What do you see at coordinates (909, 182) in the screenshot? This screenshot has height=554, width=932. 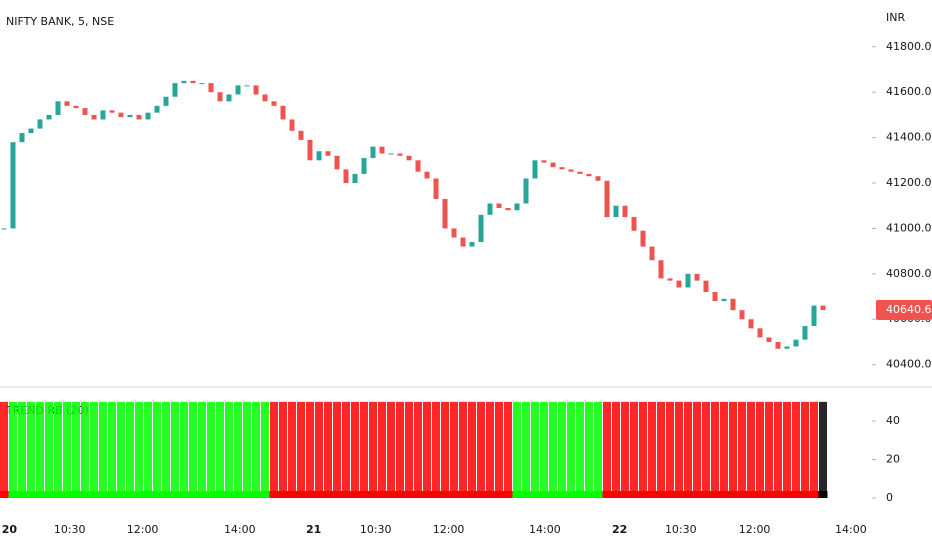 I see `y-tick-label: 41200.00` at bounding box center [909, 182].